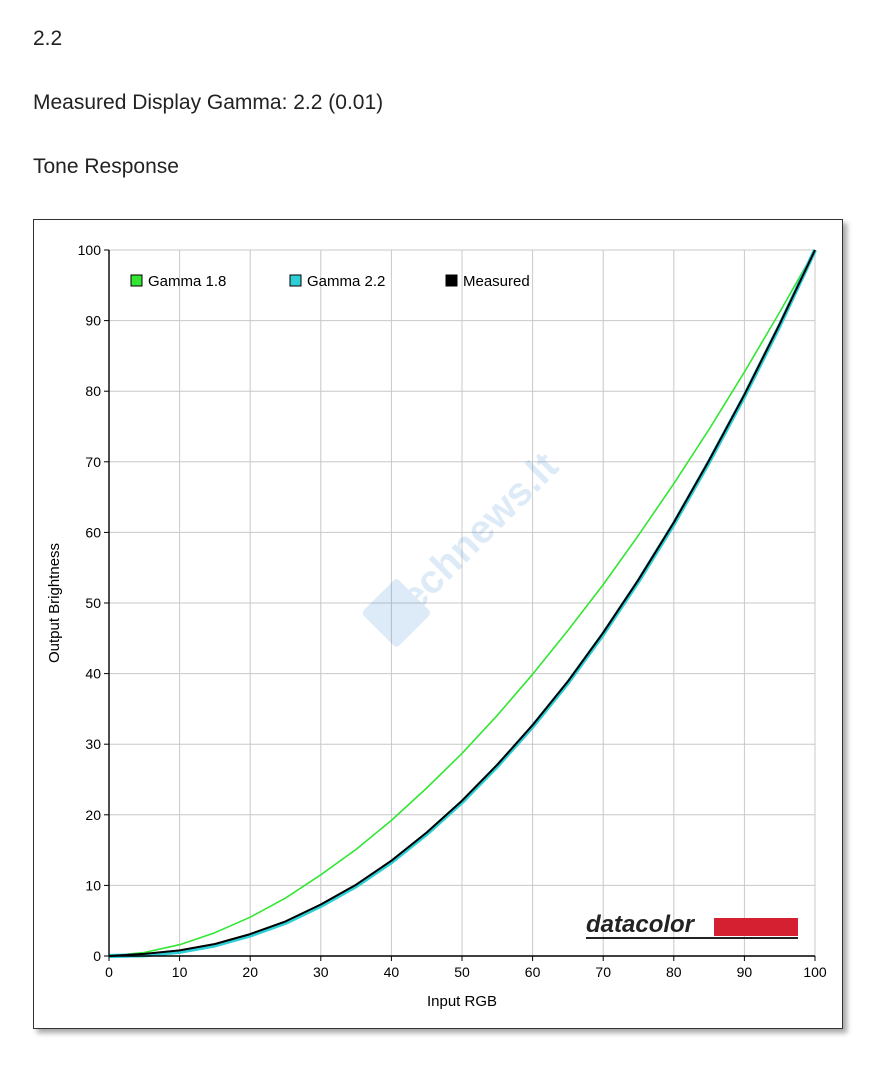 The image size is (878, 1081). What do you see at coordinates (93, 391) in the screenshot?
I see `y-tick-label: 80` at bounding box center [93, 391].